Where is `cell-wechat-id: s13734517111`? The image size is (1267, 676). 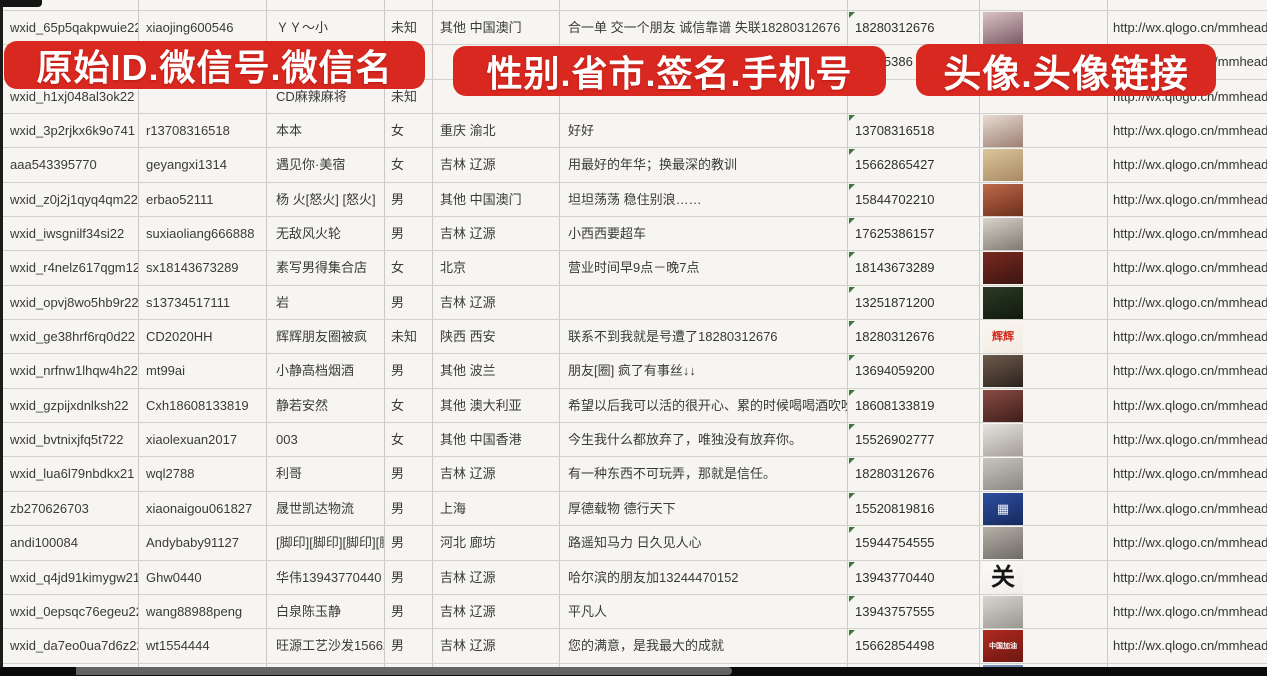 cell-wechat-id: s13734517111 is located at coordinates (203, 302).